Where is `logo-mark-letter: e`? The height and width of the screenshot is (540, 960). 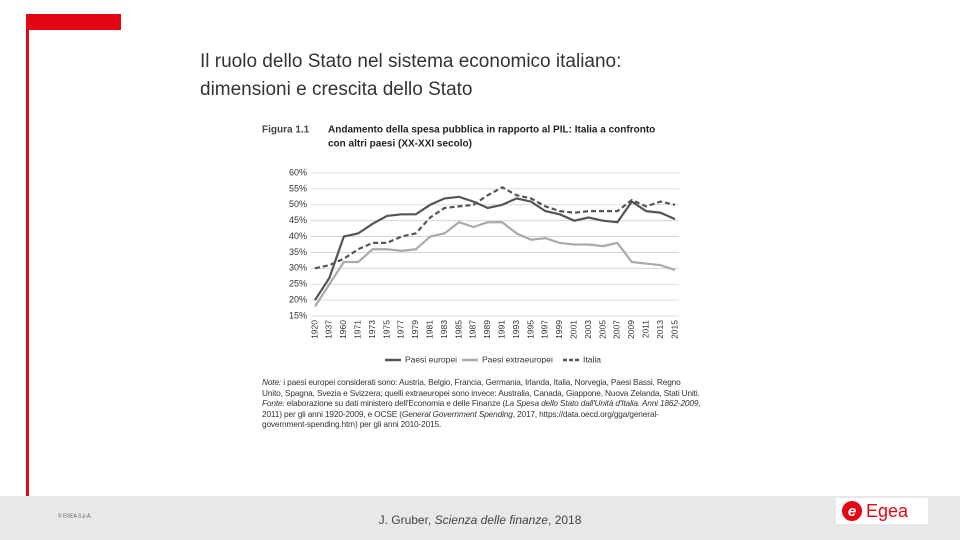 logo-mark-letter: e is located at coordinates (852, 511).